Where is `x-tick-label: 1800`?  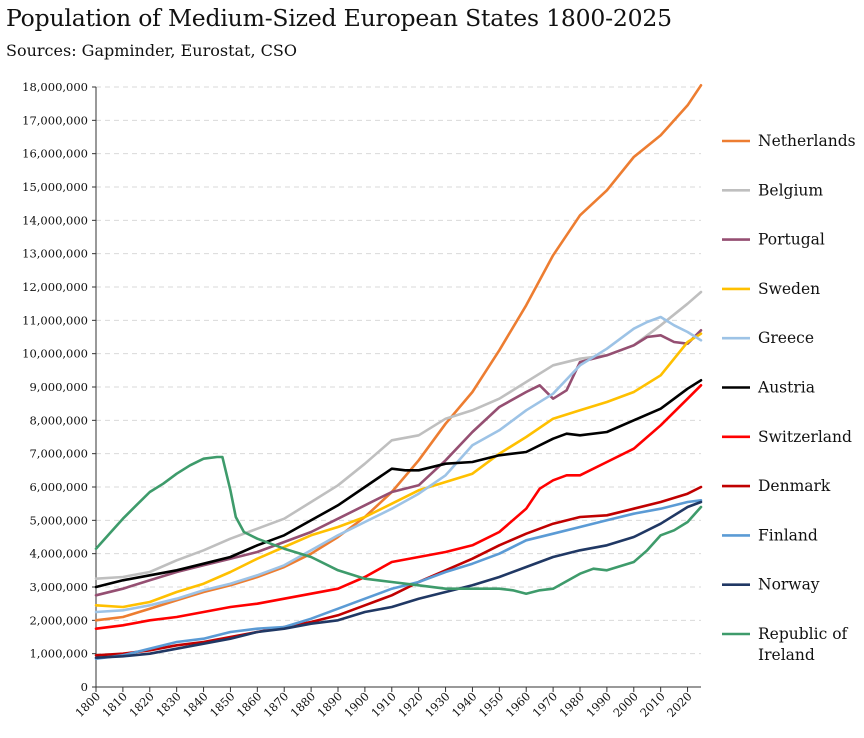 x-tick-label: 1800 is located at coordinates (88, 704).